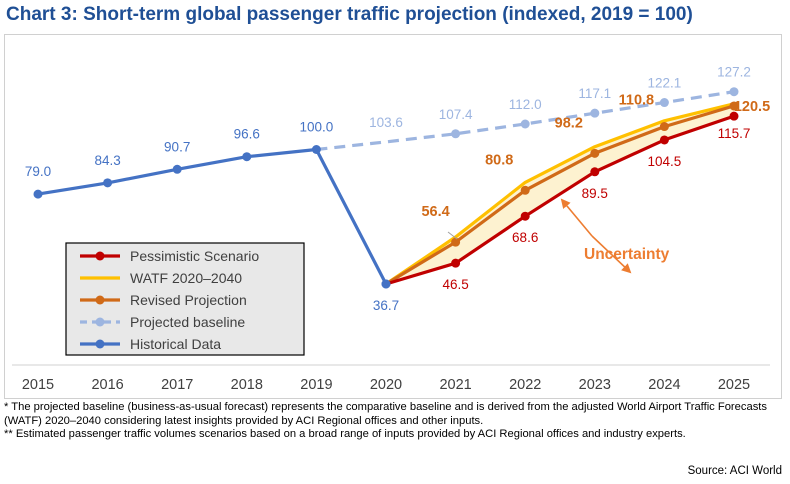 This screenshot has width=790, height=484. What do you see at coordinates (576, 217) in the screenshot?
I see `uncertainty-arrow-up` at bounding box center [576, 217].